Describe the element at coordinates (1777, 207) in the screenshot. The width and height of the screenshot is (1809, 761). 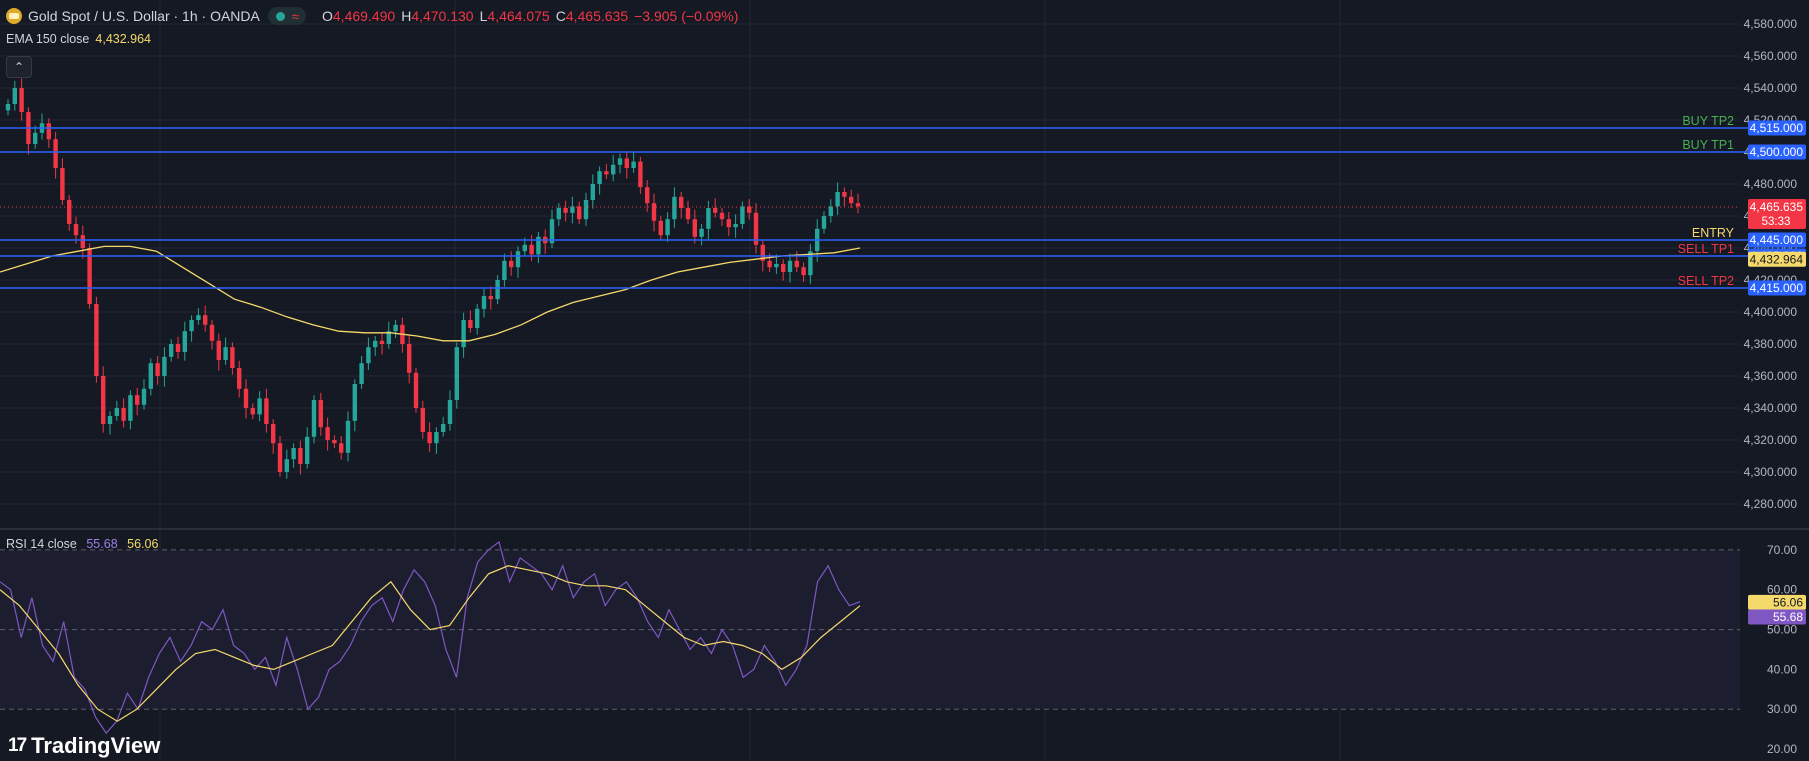
I see `current-price-badge-text: 4,465.635` at that location.